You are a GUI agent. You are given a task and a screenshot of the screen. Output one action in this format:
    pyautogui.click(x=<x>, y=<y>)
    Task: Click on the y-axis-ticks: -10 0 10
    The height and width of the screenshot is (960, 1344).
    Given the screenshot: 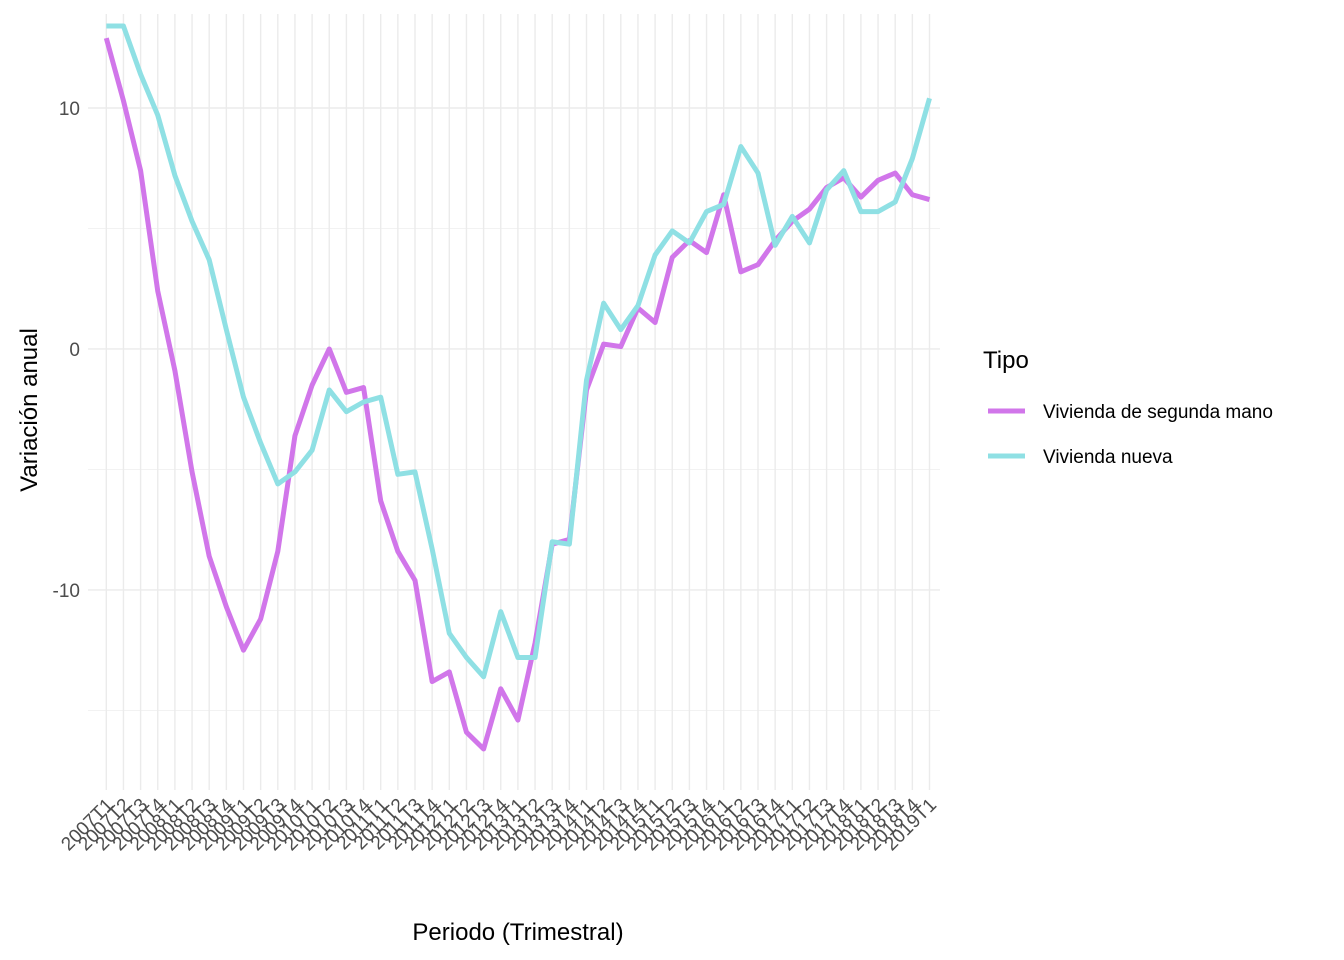 What is the action you would take?
    pyautogui.click(x=66, y=350)
    